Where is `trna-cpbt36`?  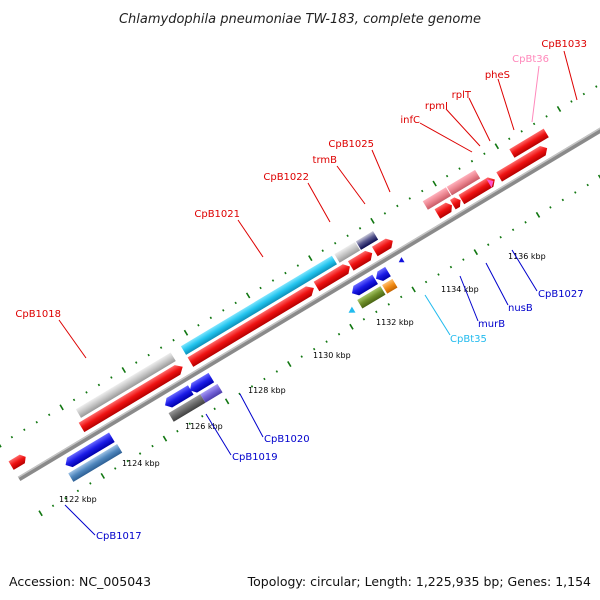
trna-cpbt36 is located at coordinates (490, 183).